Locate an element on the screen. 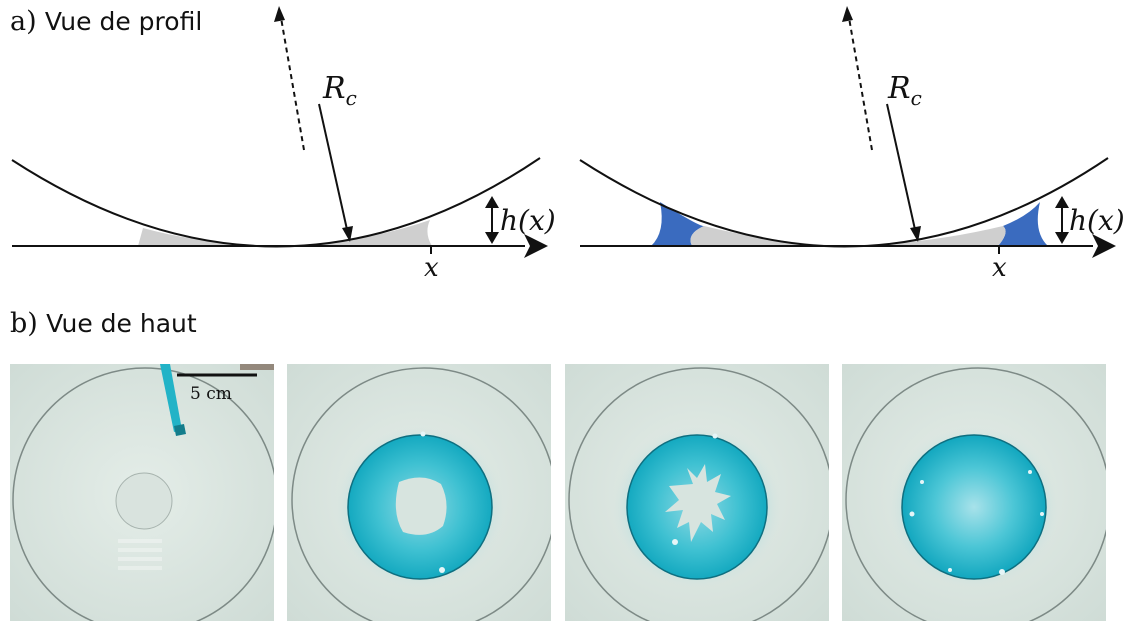 The width and height of the screenshot is (1139, 621). scale-bar-label: 5 cm is located at coordinates (211, 394).